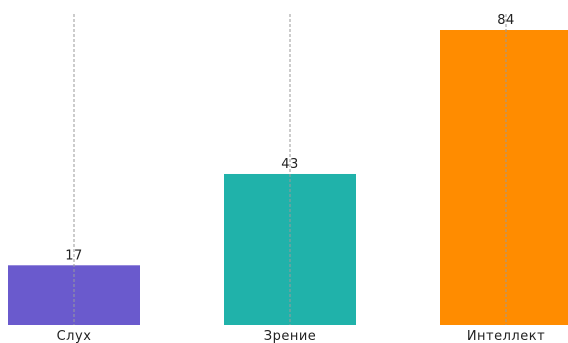  Describe the element at coordinates (506, 336) in the screenshot. I see `x-tick-label: Интеллект` at that location.